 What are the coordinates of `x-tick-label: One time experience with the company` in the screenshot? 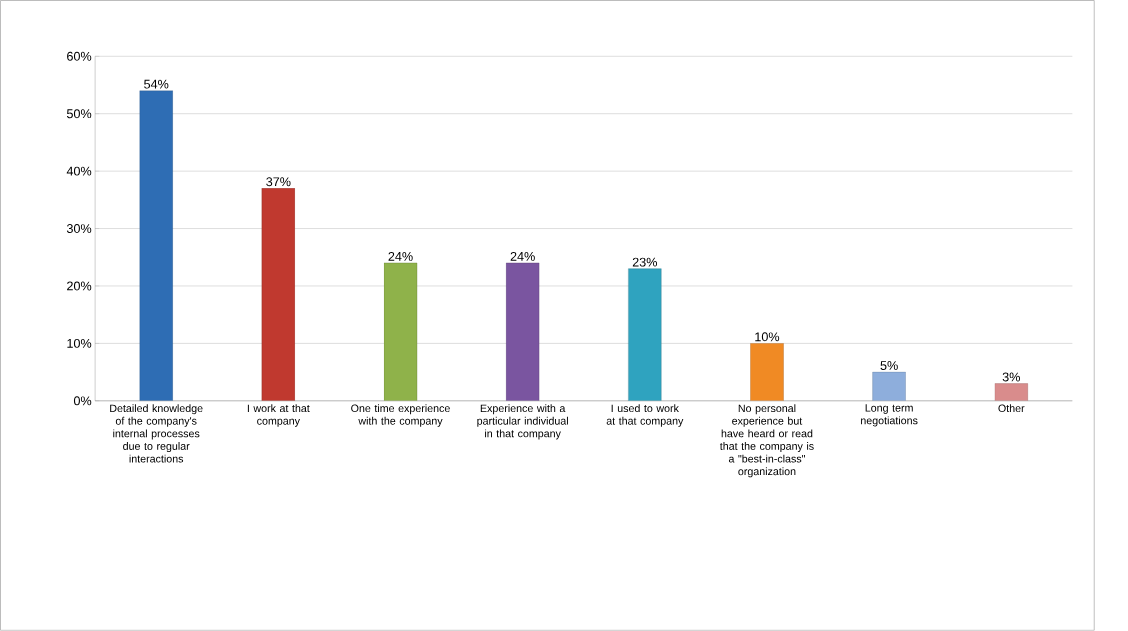 It's located at (400, 415).